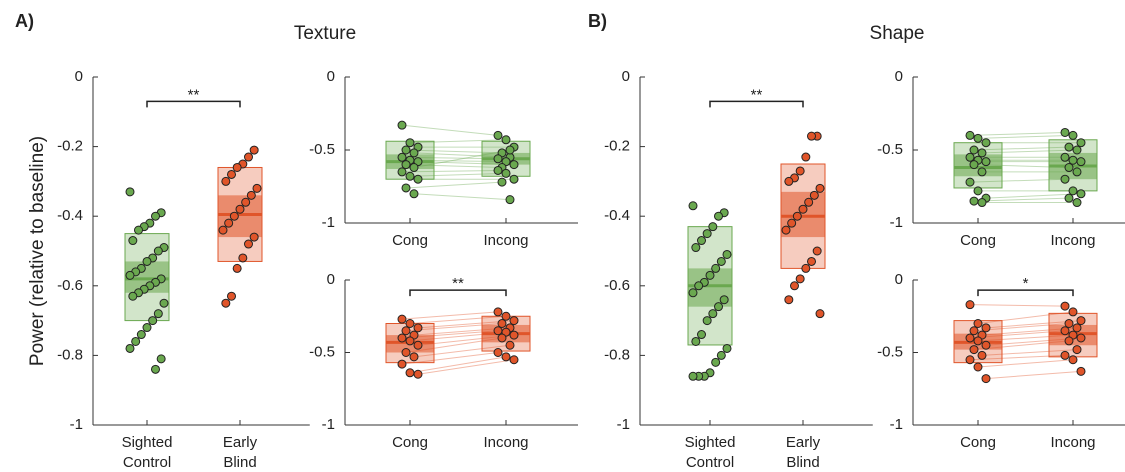 The image size is (1125, 472). I want to click on x-tick-label: Cong, so click(410, 240).